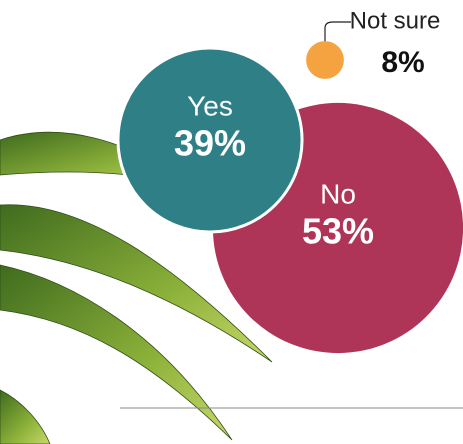  I want to click on value-label: 8%, so click(402, 62).